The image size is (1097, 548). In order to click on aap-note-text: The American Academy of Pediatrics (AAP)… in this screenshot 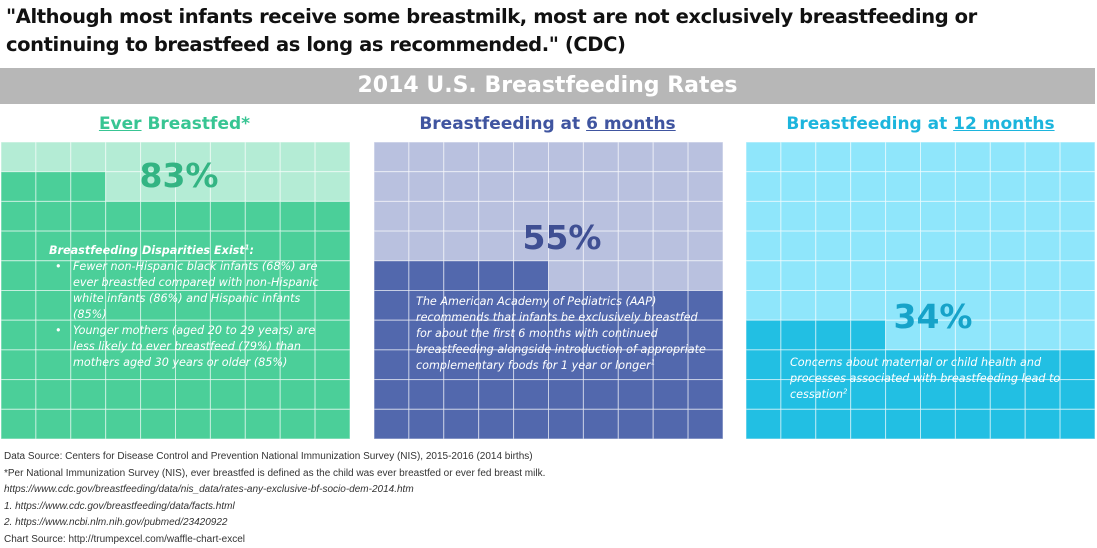, I will do `click(561, 333)`.